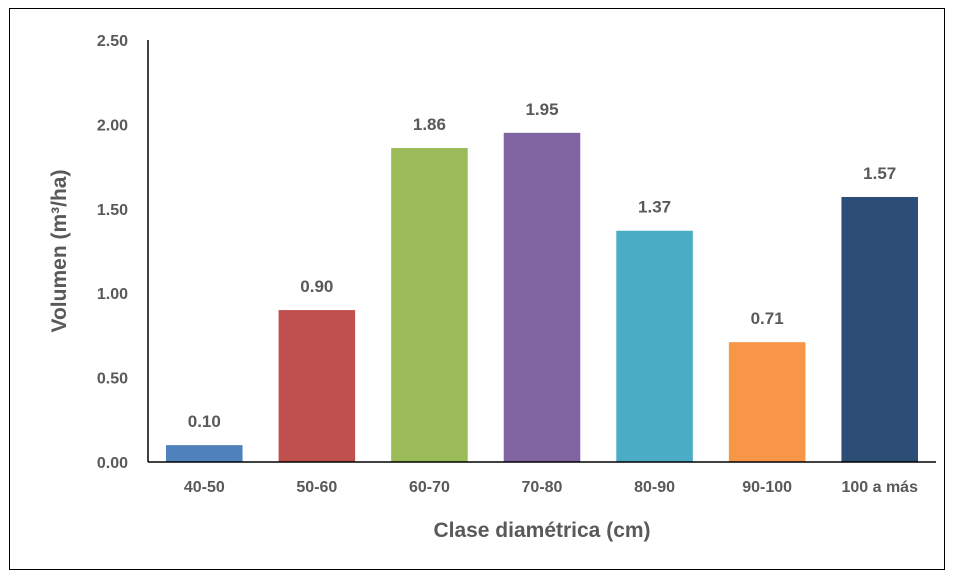 This screenshot has width=955, height=578. I want to click on y-tick-label: 2.00, so click(112, 125).